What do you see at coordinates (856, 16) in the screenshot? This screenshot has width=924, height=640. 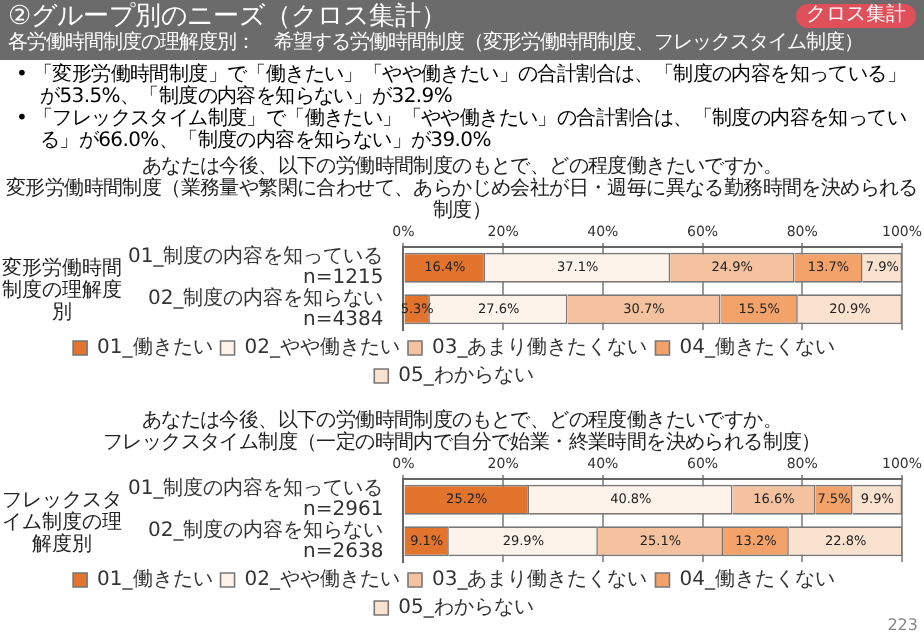 I see `text: クロス集計` at bounding box center [856, 16].